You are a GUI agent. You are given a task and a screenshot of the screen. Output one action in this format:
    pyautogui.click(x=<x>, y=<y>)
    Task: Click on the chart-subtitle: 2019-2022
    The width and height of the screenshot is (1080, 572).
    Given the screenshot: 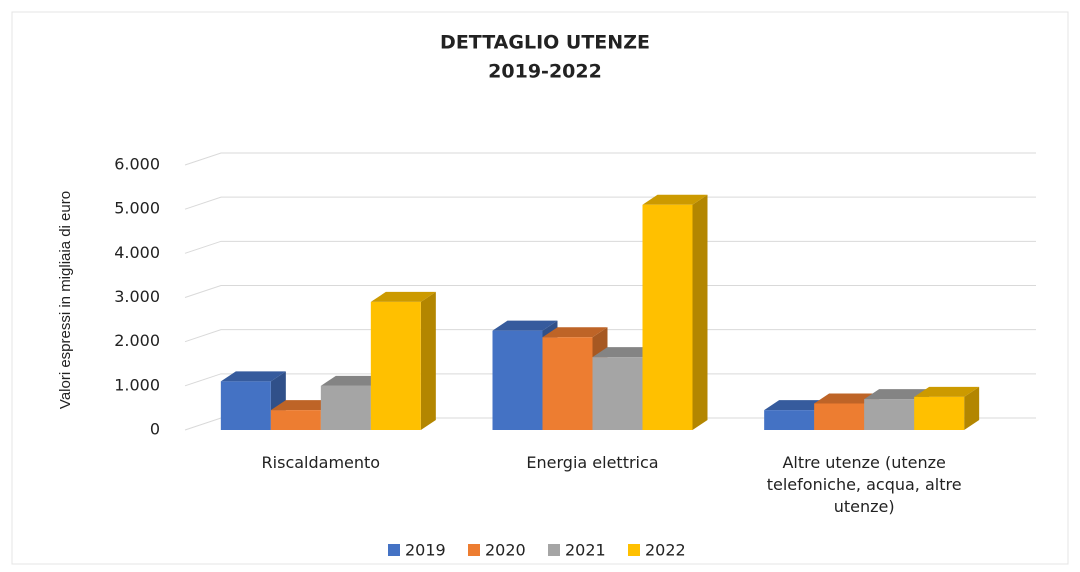 What is the action you would take?
    pyautogui.click(x=545, y=72)
    